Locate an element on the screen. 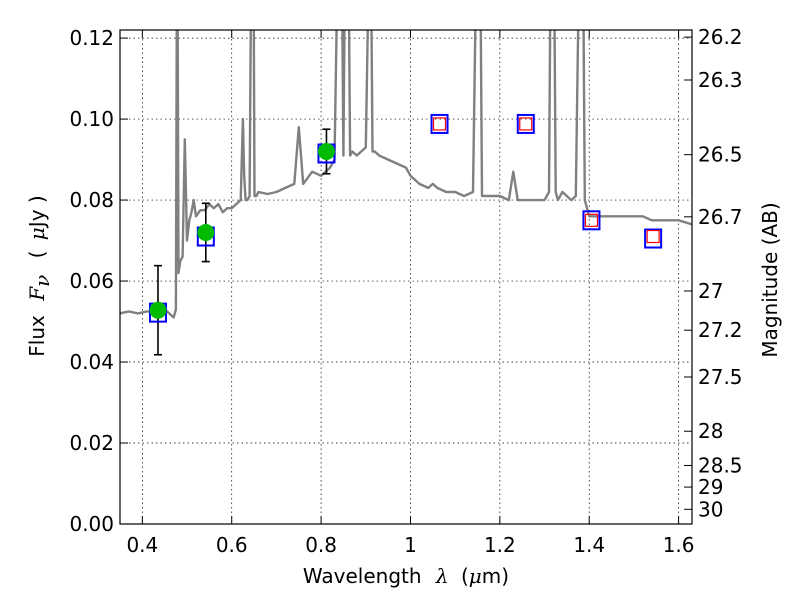  x-axis-label-prefix: Wavelength is located at coordinates (362, 576).